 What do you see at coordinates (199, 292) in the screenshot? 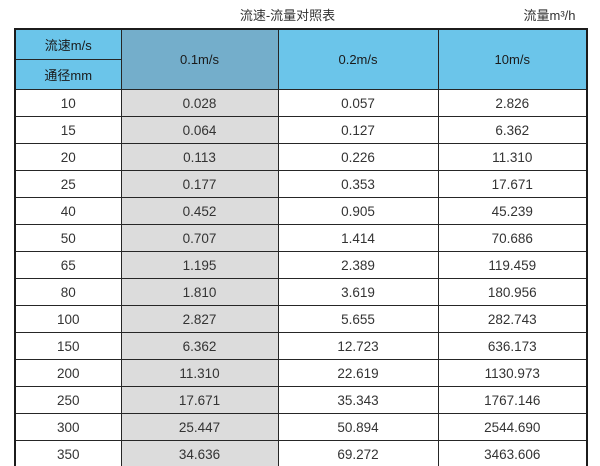
I see `flow-value-cell: 1.810` at bounding box center [199, 292].